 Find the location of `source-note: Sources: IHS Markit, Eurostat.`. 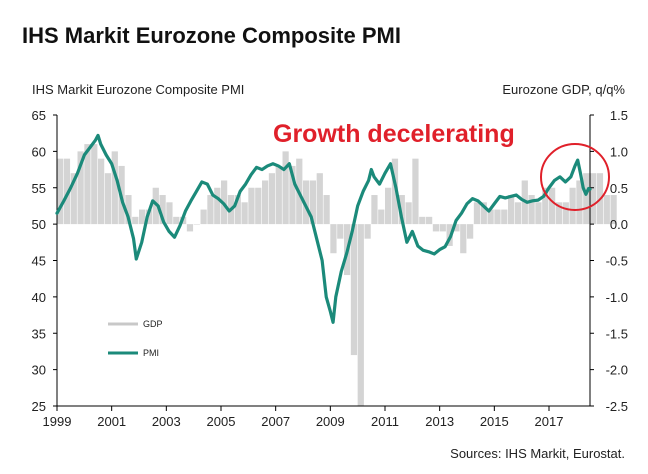

source-note: Sources: IHS Markit, Eurostat. is located at coordinates (537, 453).